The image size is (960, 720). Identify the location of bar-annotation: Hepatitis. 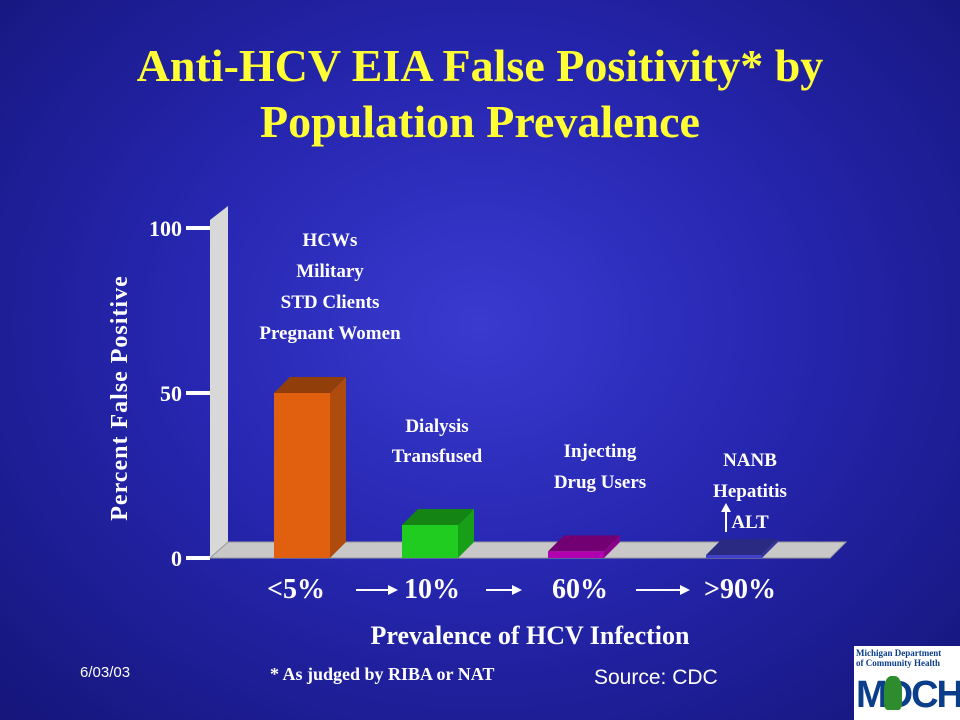
(750, 491).